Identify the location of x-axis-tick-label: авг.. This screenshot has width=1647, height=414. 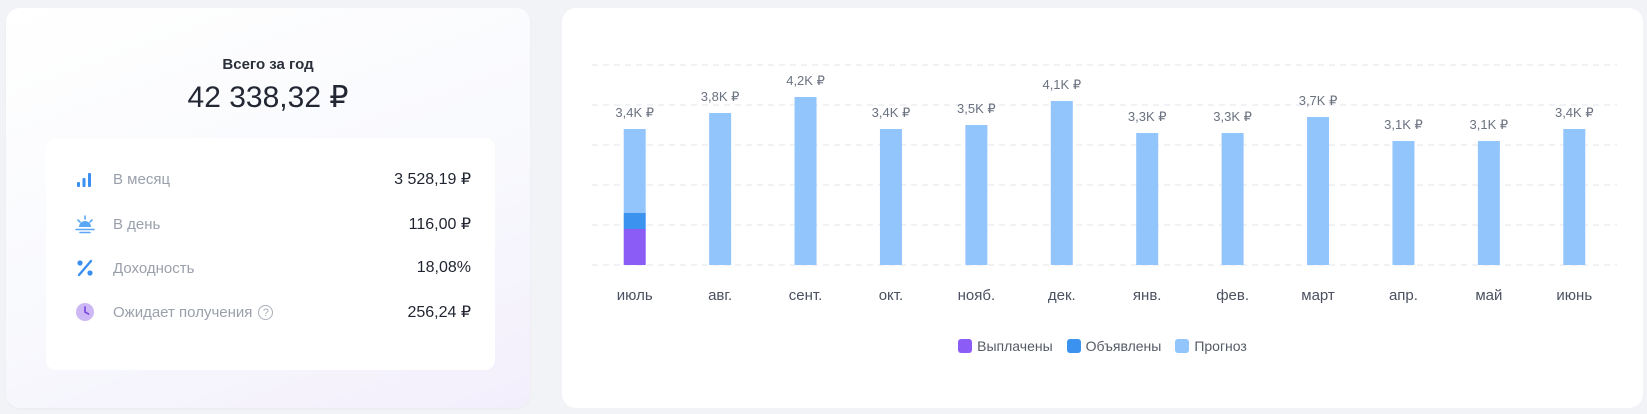
(720, 295).